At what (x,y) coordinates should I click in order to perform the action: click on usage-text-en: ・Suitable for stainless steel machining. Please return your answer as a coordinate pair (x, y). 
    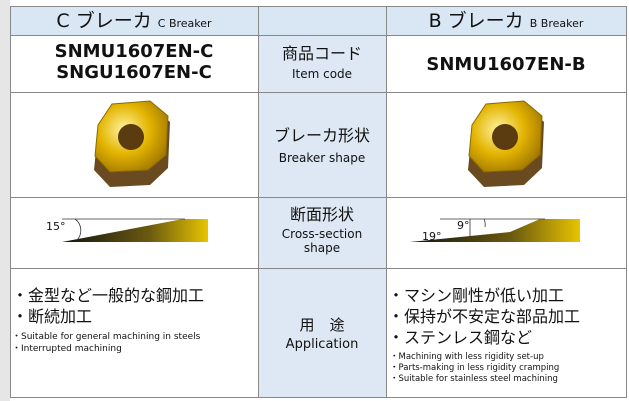
    Looking at the image, I should click on (474, 379).